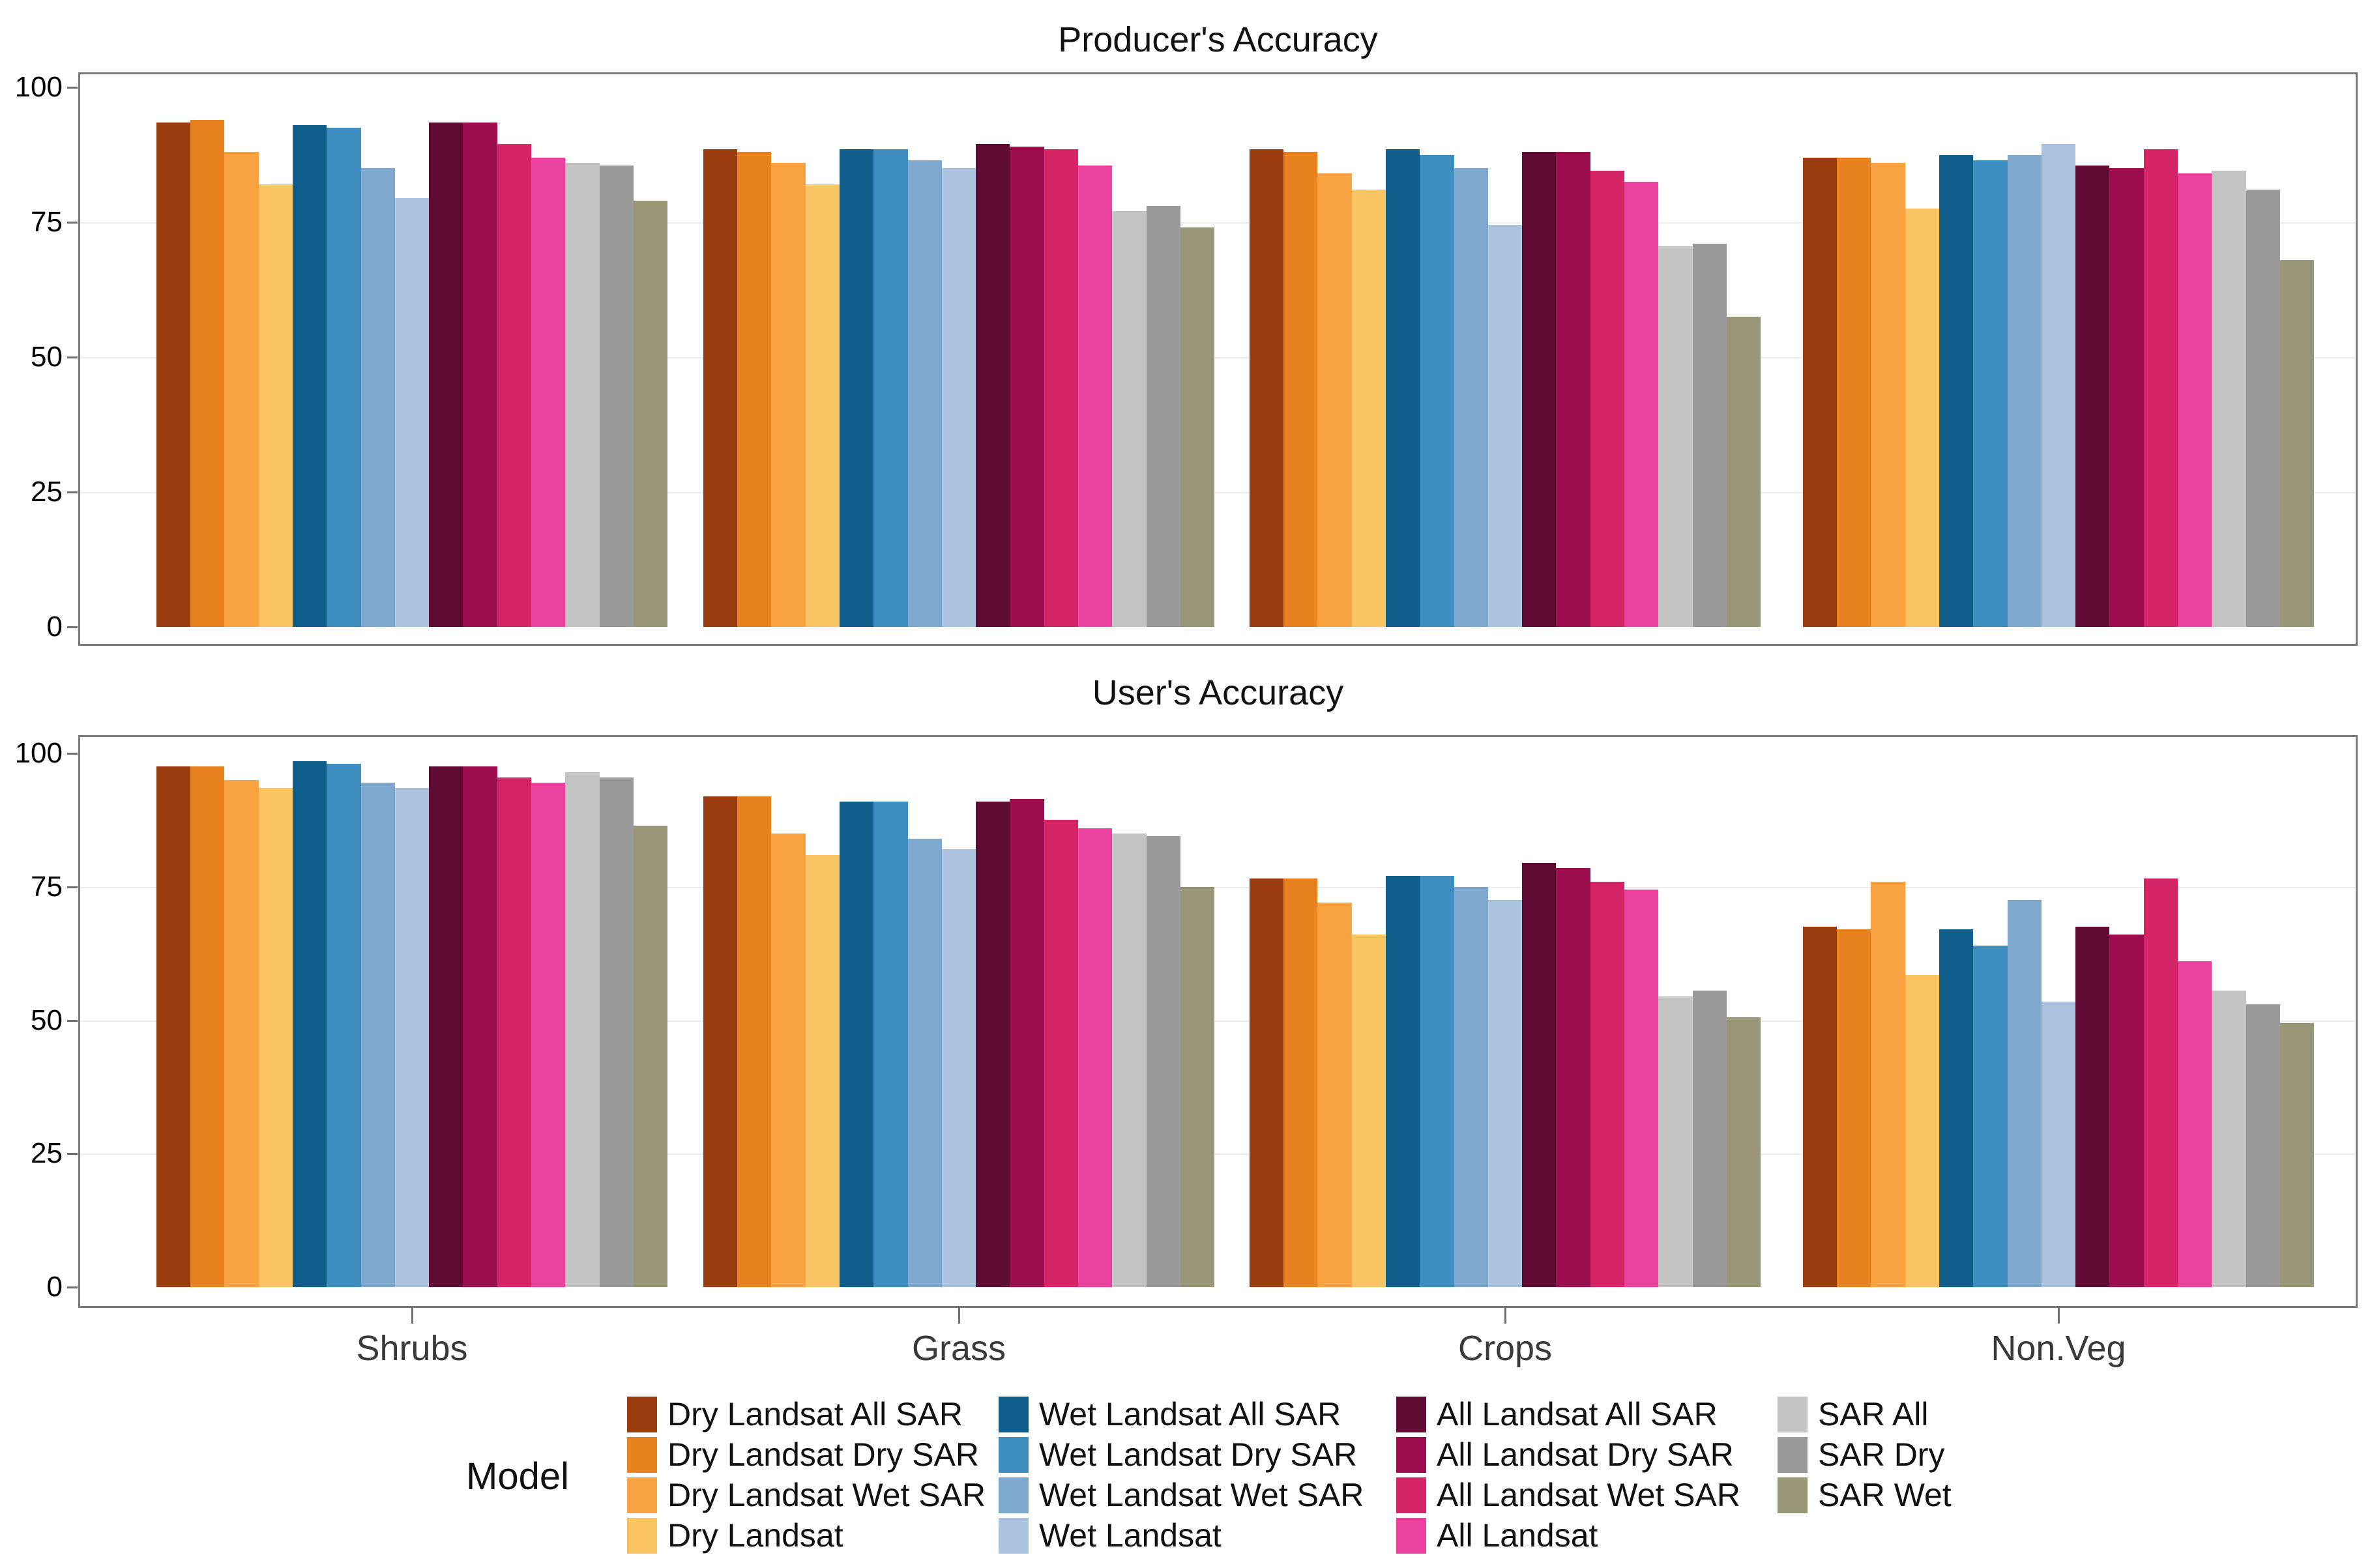 The height and width of the screenshot is (1568, 2372). Describe the element at coordinates (1675, 436) in the screenshot. I see `bar-crops-sar-all` at that location.